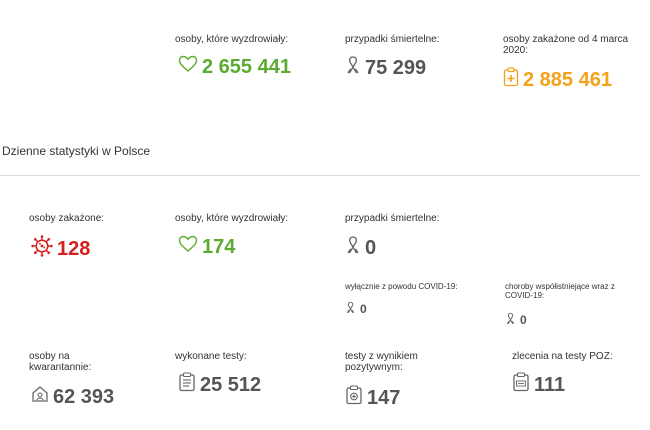 The image size is (650, 430). Describe the element at coordinates (211, 356) in the screenshot. I see `tests-label: wykonane testy:` at that location.